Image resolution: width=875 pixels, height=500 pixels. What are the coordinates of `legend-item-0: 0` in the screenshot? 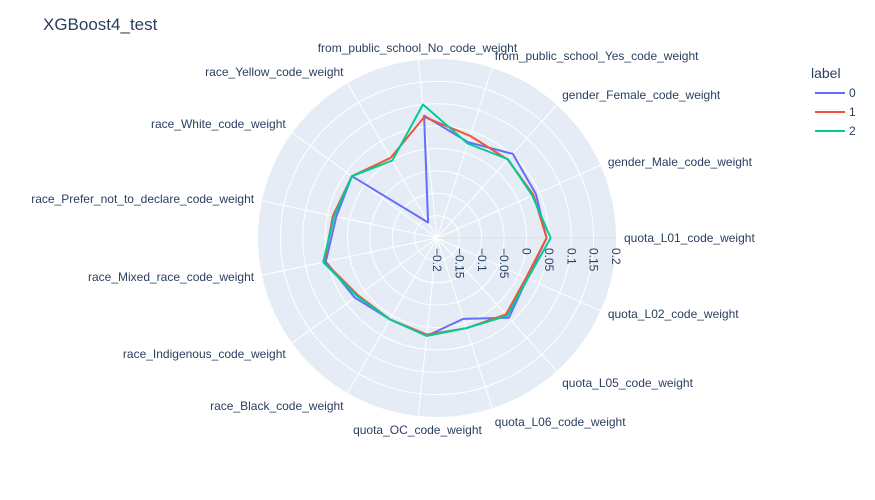 It's located at (835, 93).